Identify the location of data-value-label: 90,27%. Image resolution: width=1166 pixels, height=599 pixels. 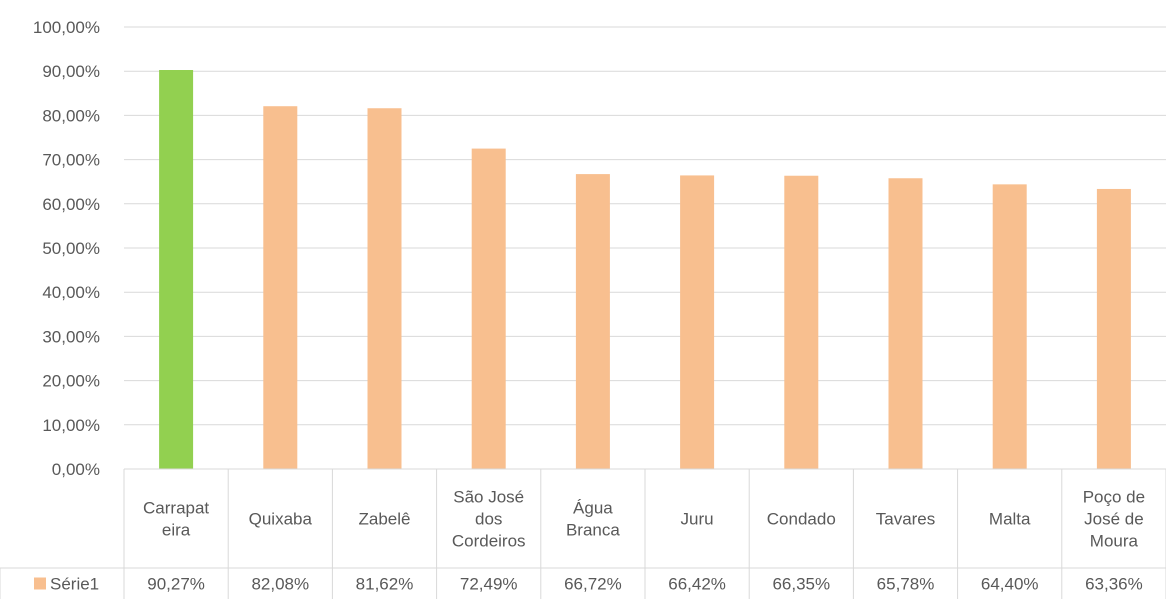
(176, 584).